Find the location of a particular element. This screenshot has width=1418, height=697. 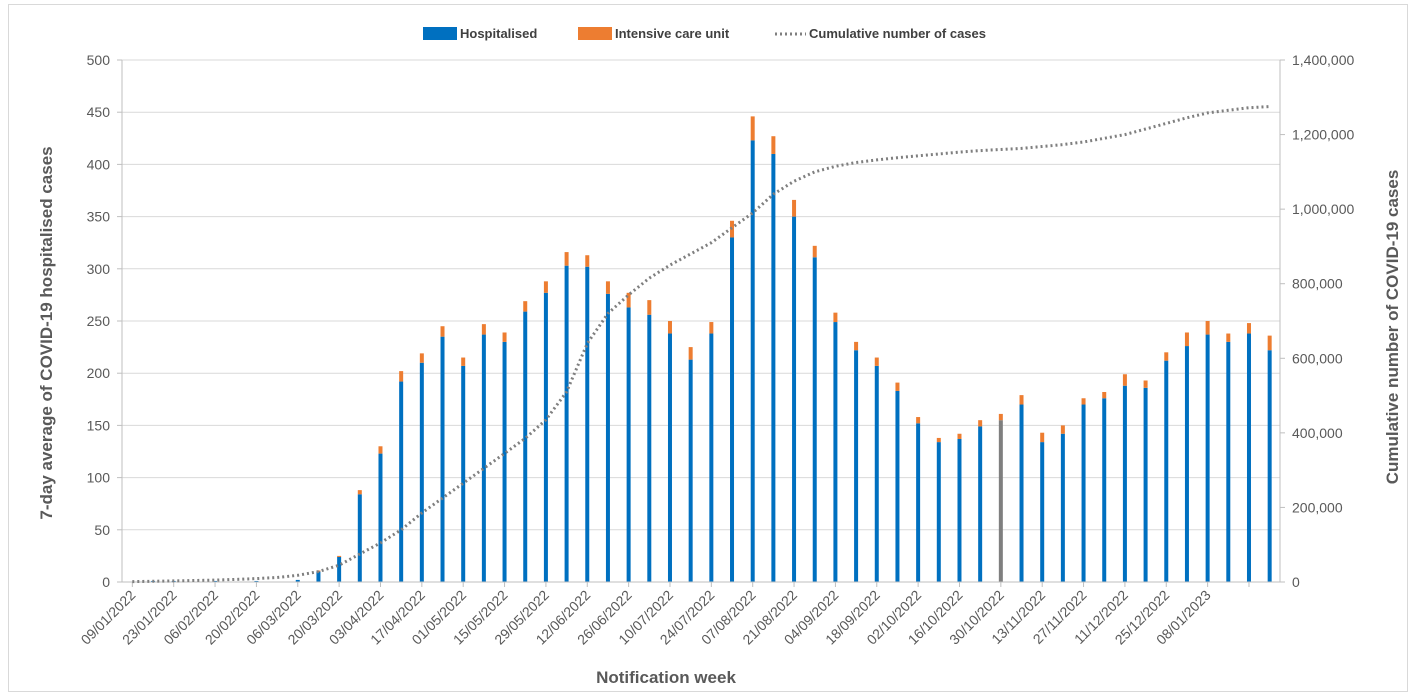

y-tick-label: 50 is located at coordinates (102, 530).